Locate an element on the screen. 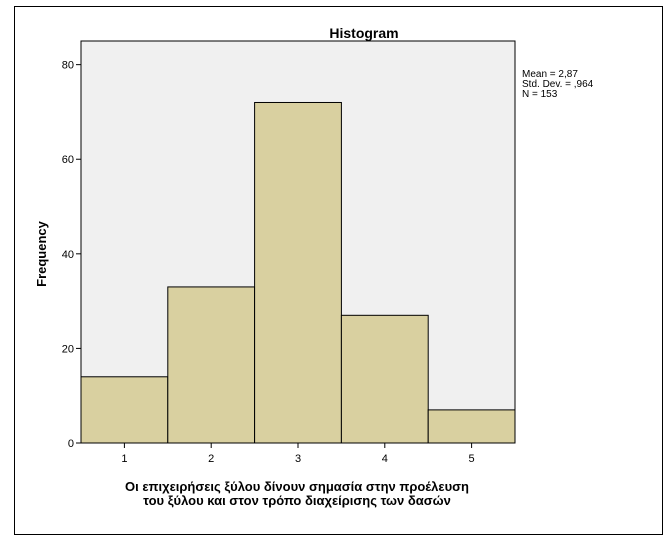  y-tick-label: 80 is located at coordinates (68, 66).